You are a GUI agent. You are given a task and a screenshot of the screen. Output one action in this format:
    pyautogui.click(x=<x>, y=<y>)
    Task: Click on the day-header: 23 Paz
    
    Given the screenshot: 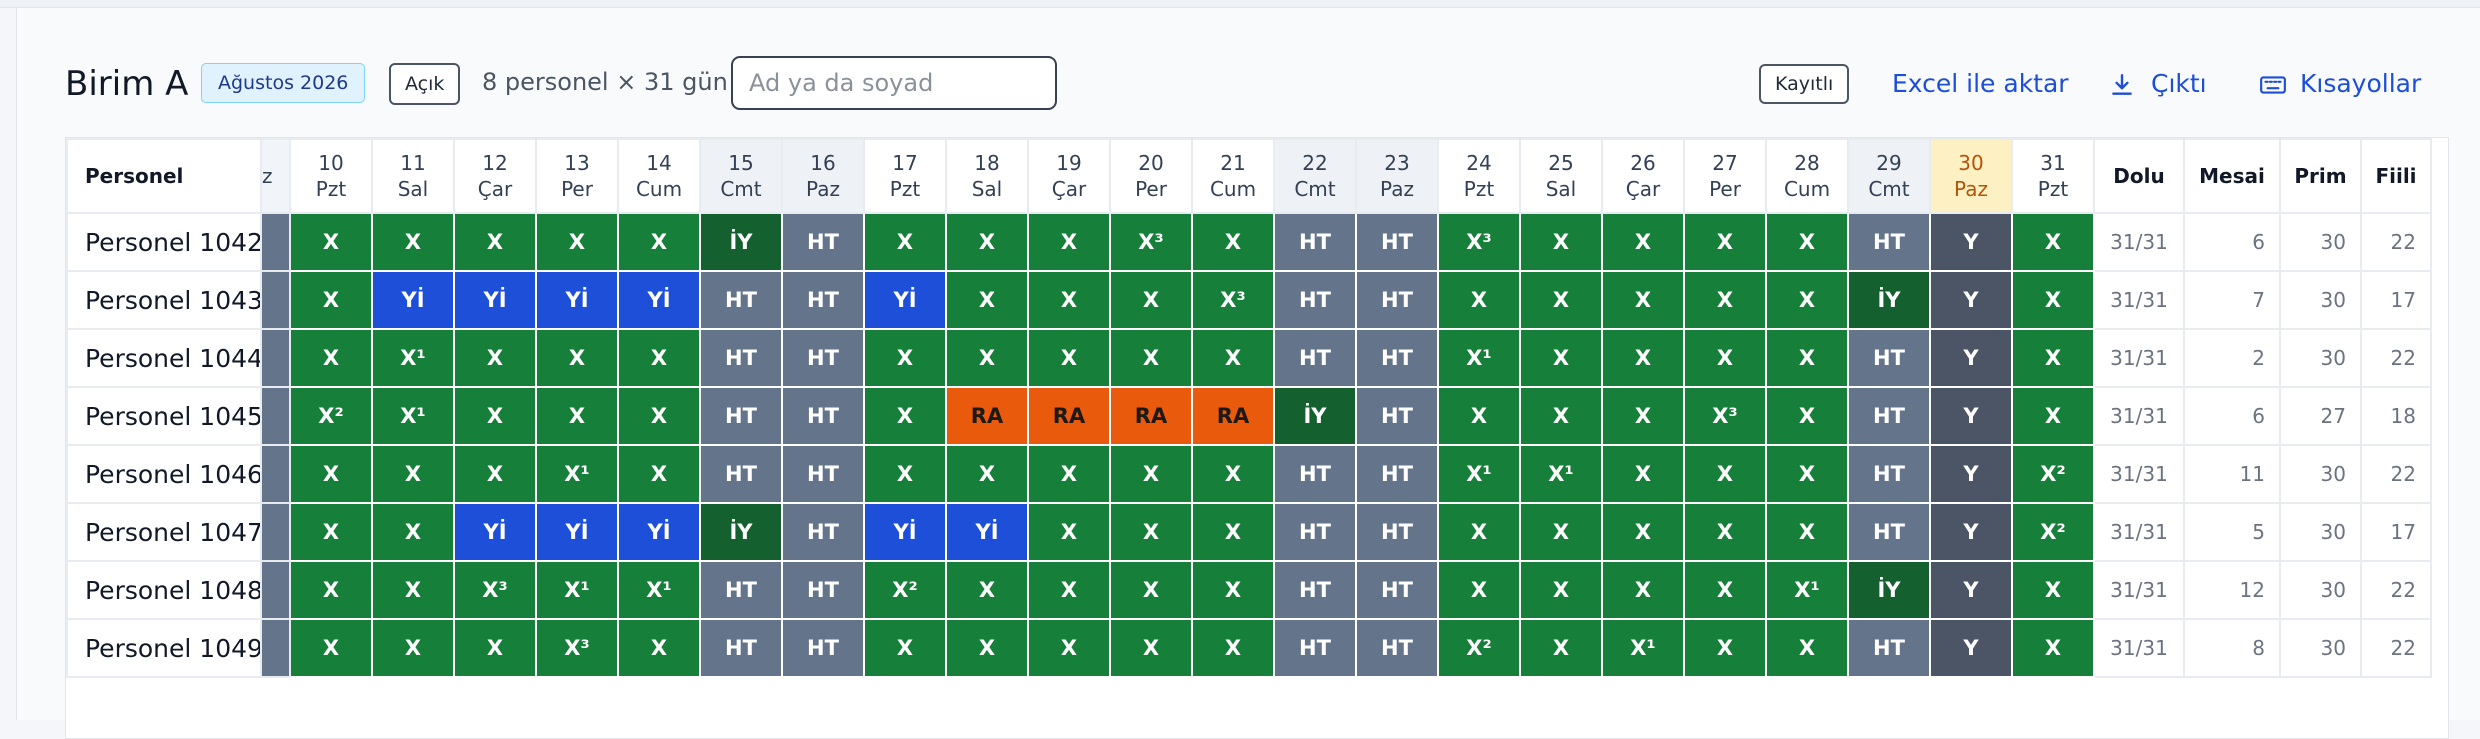 What is the action you would take?
    pyautogui.click(x=1397, y=176)
    